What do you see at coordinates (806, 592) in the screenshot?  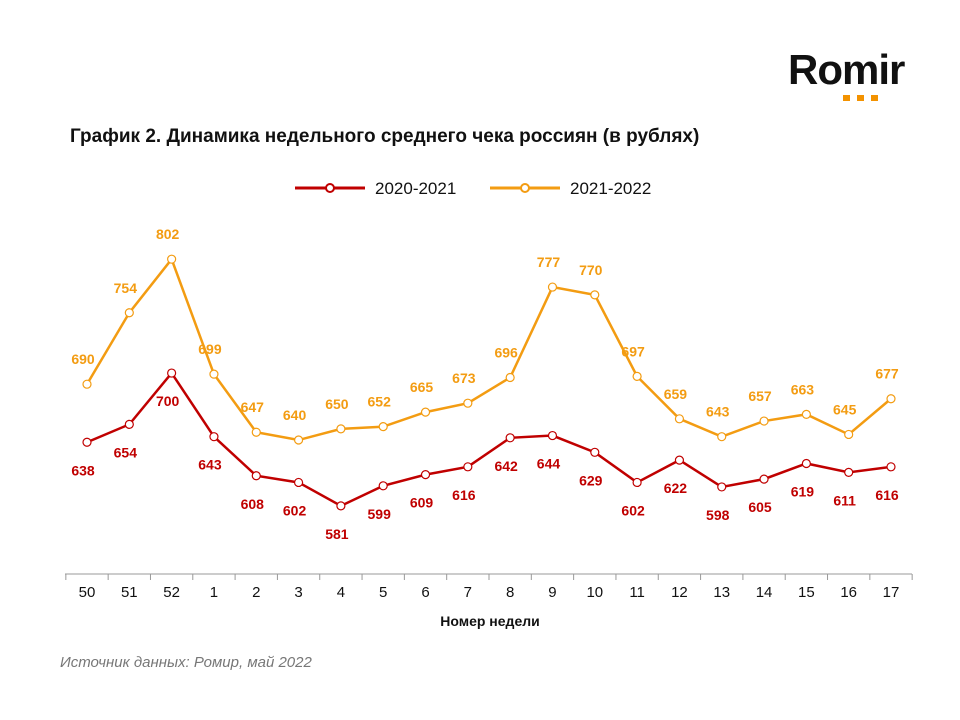 I see `x-tick-label: 15` at bounding box center [806, 592].